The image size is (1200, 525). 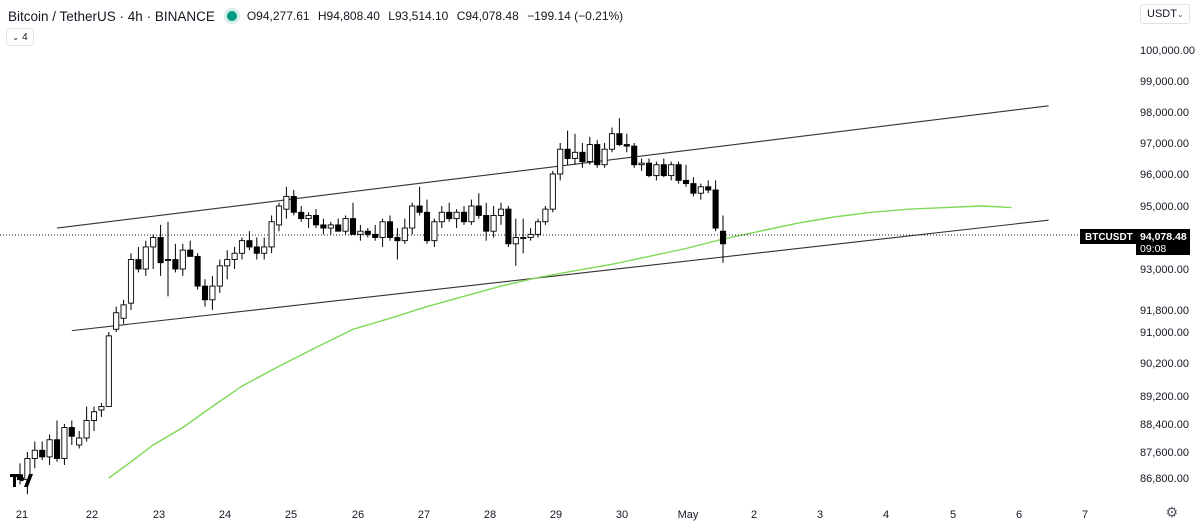 What do you see at coordinates (348, 16) in the screenshot?
I see `ohlc-high: H94,808.40` at bounding box center [348, 16].